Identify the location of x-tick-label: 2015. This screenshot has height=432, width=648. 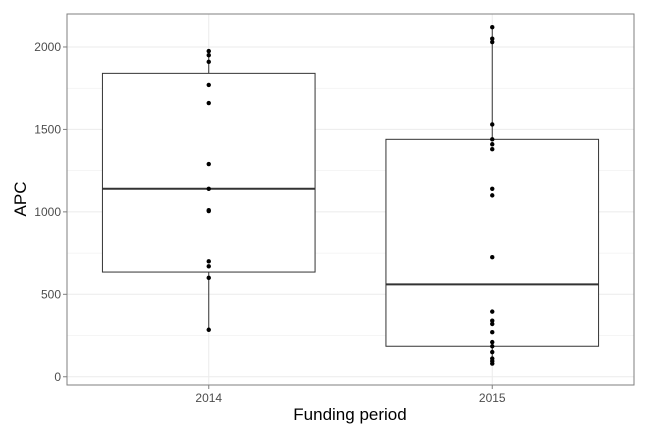
(492, 398).